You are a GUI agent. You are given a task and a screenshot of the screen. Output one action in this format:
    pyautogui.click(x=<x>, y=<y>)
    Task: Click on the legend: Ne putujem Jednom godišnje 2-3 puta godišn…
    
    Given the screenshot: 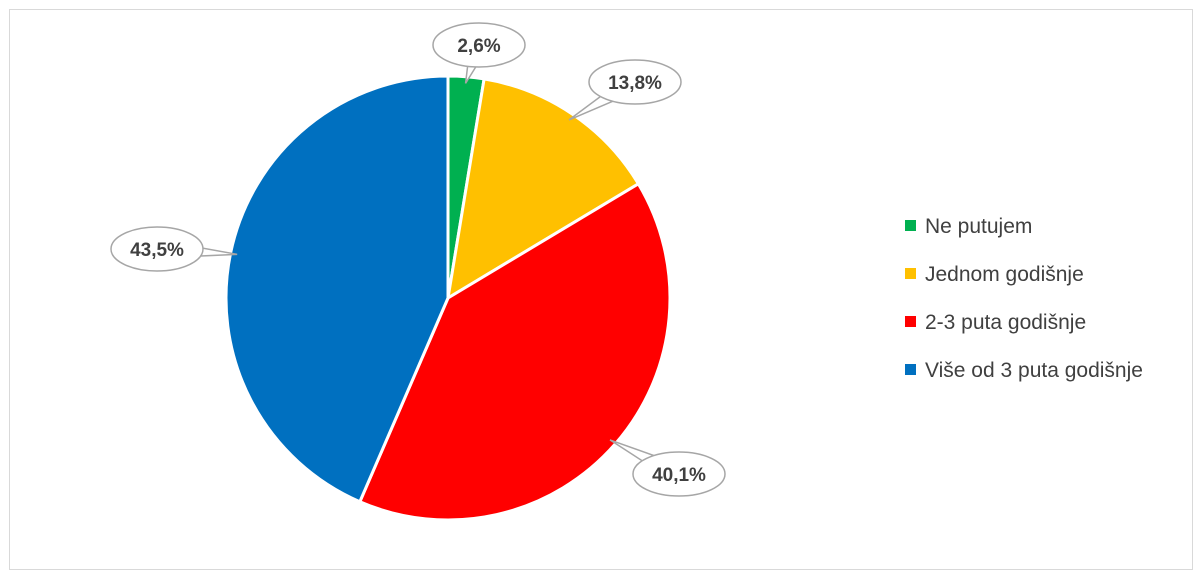 What is the action you would take?
    pyautogui.click(x=1024, y=298)
    